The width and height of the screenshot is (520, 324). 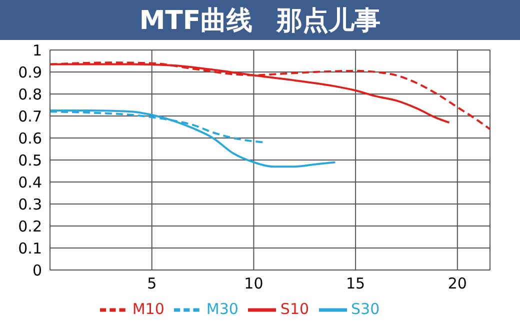 I want to click on x-tick-label: 15, so click(x=356, y=283).